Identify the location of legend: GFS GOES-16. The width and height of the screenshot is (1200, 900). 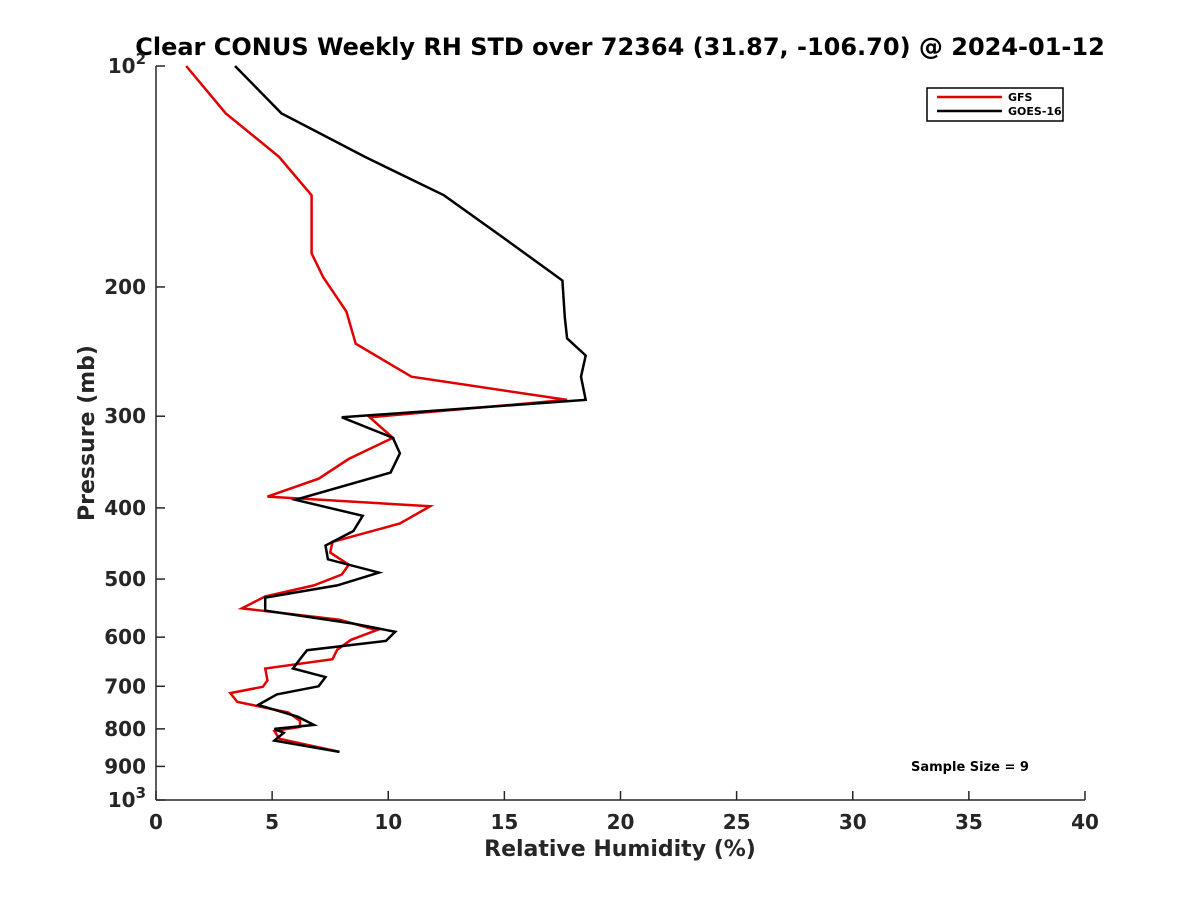
(995, 104).